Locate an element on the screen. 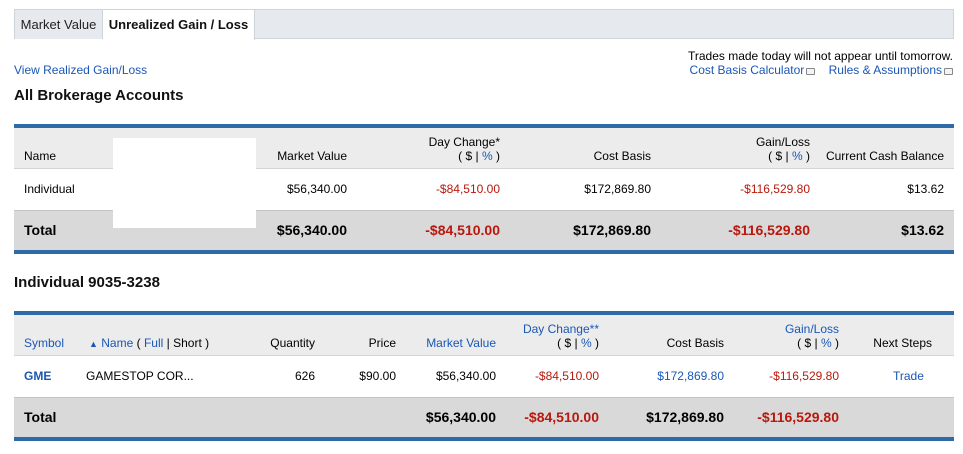 The image size is (963, 454). col-day-change-header: Day Change* is located at coordinates (464, 142).